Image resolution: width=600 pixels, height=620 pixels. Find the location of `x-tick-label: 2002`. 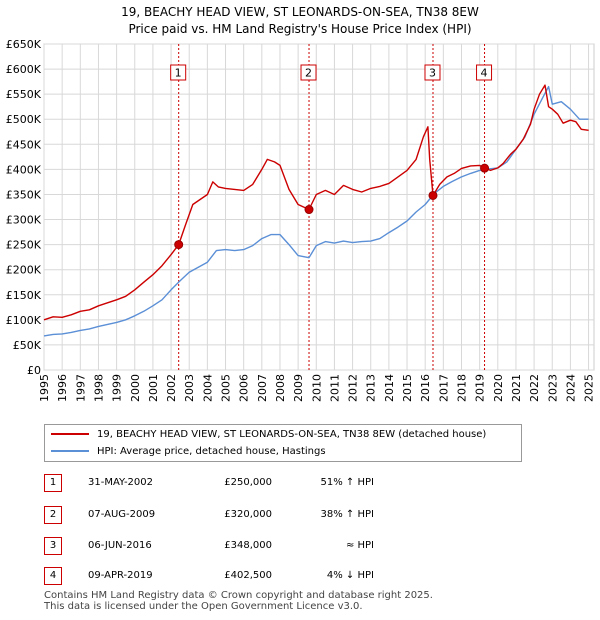

x-tick-label: 2002 is located at coordinates (171, 388).